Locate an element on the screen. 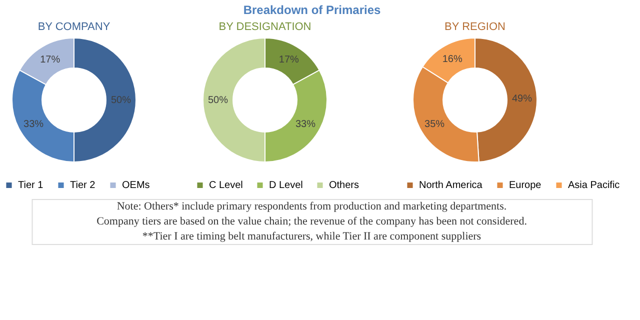 The image size is (640, 320). legend-label: Tier 2 is located at coordinates (83, 186).